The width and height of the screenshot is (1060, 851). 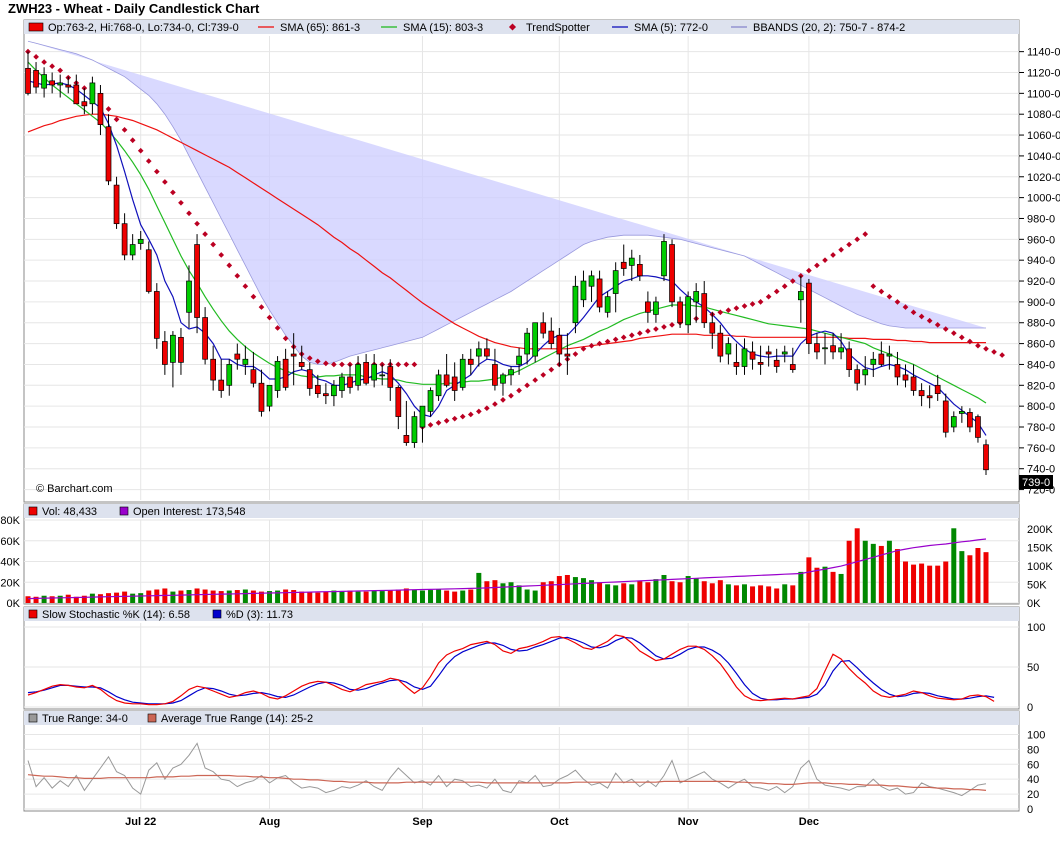 I want to click on tr-swatch, so click(x=33, y=718).